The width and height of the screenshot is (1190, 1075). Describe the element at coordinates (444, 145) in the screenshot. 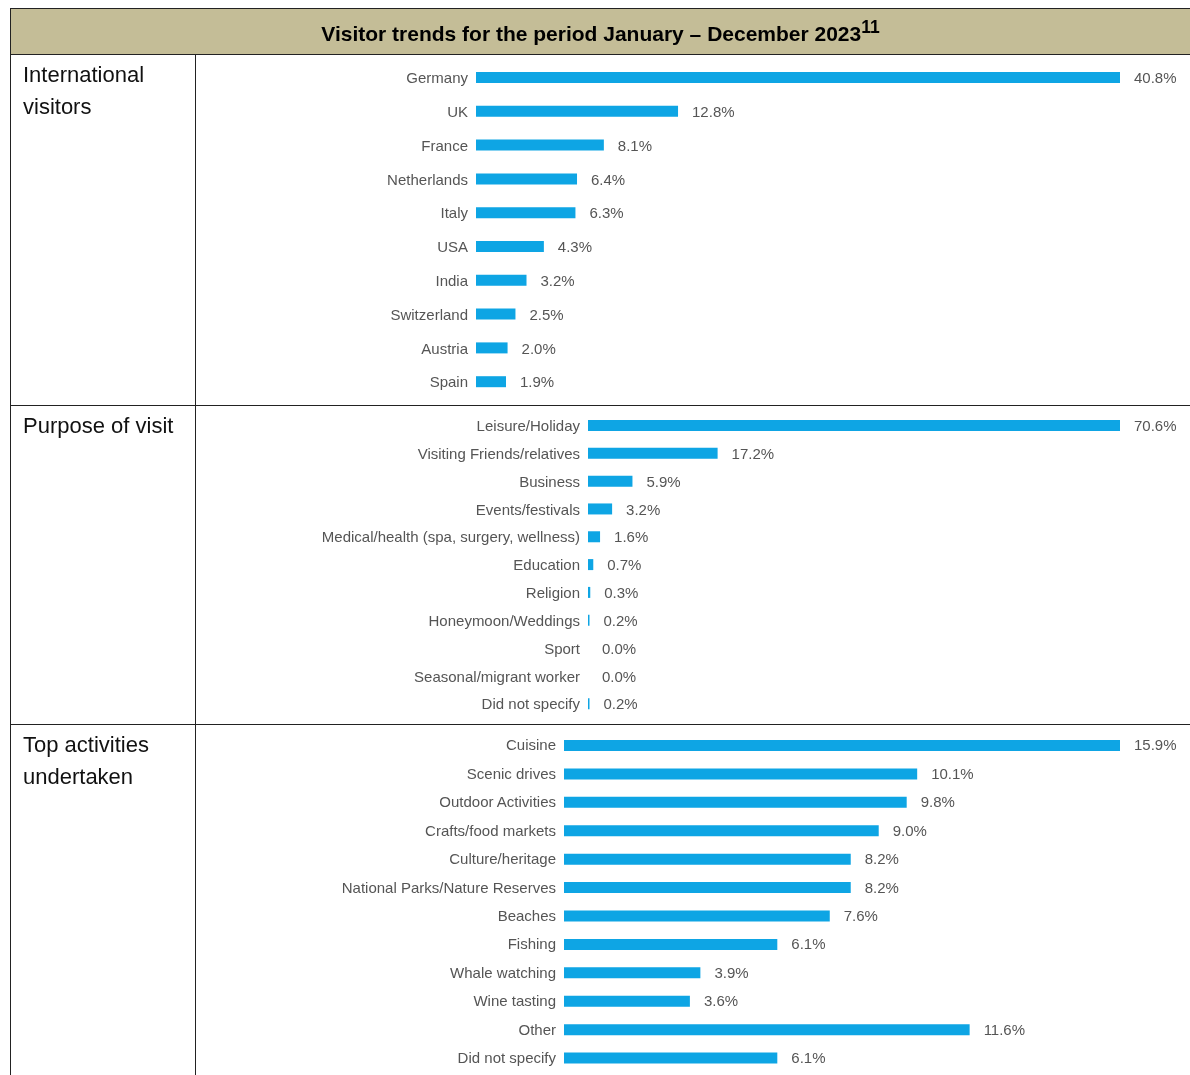

I see `y-tick-label: France` at that location.